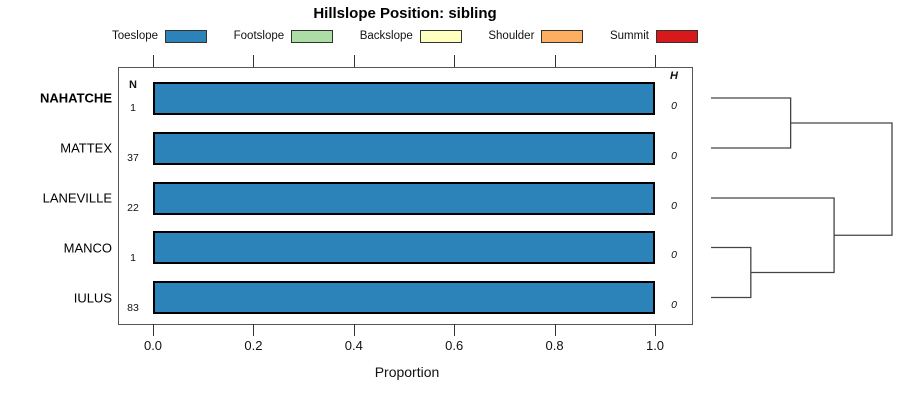 Image resolution: width=900 pixels, height=400 pixels. I want to click on bar-iulus, so click(404, 297).